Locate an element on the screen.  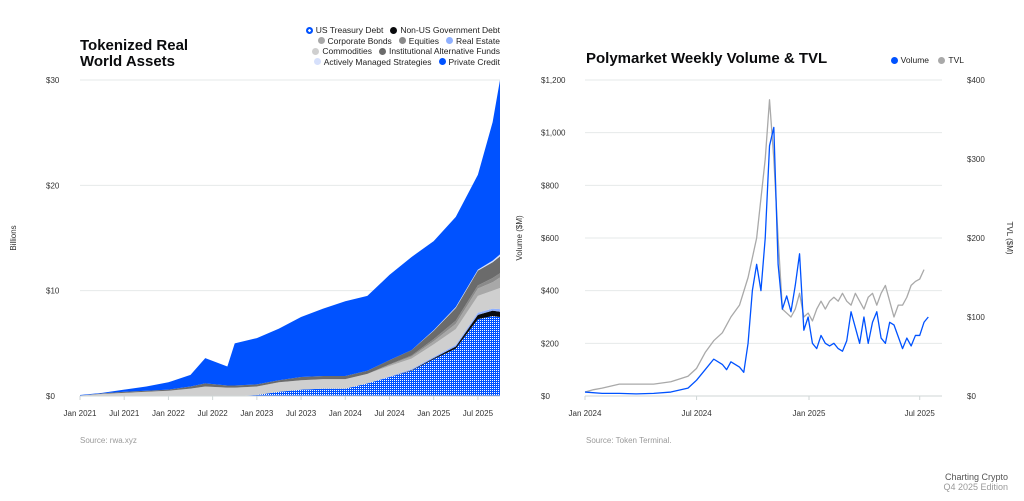
x-tick-label: Jul 2021 is located at coordinates (124, 413).